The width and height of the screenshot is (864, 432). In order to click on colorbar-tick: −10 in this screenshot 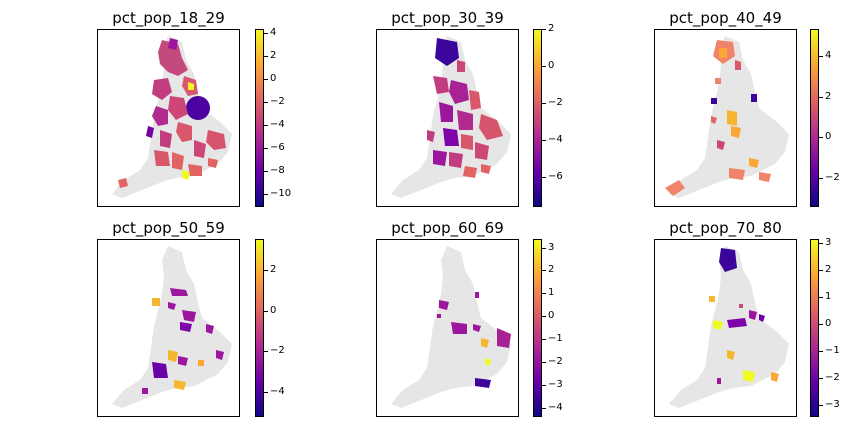, I will do `click(281, 193)`.